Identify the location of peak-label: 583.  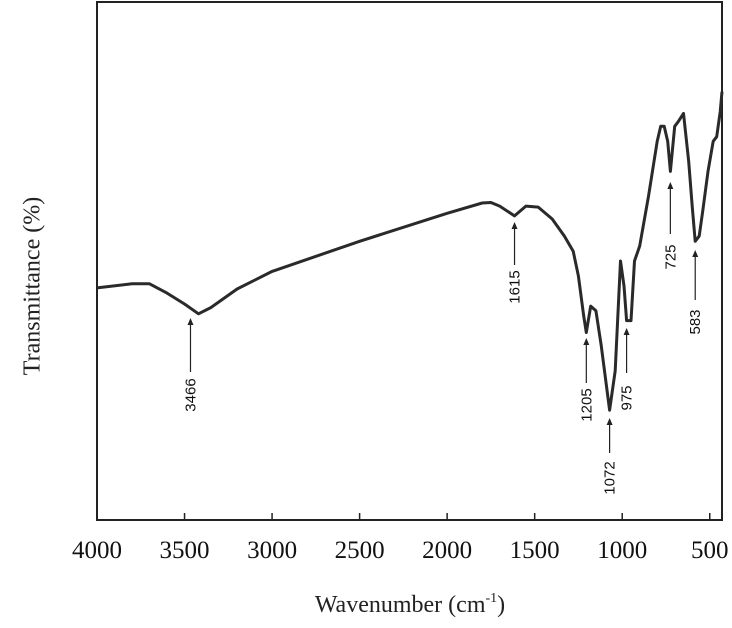
(695, 321).